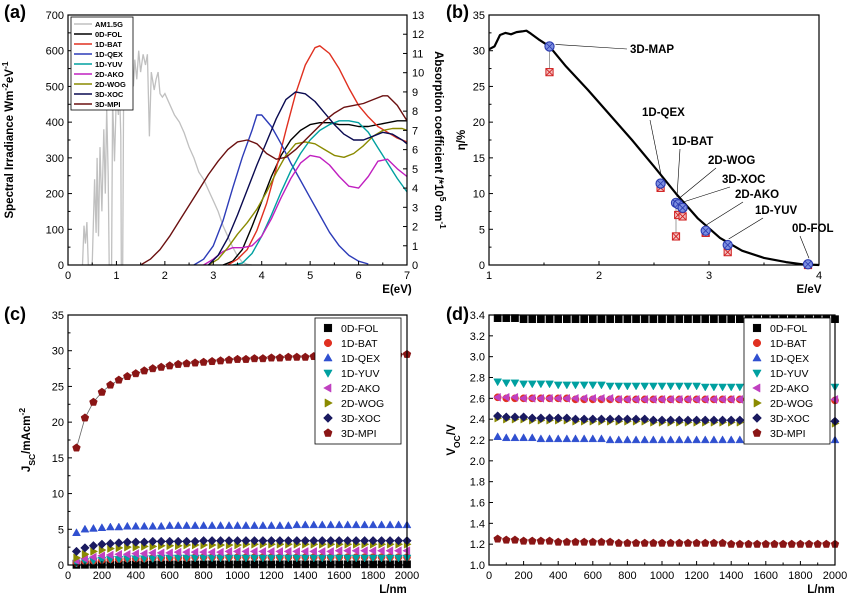 The width and height of the screenshot is (850, 607). I want to click on panel-label: (b), so click(457, 12).